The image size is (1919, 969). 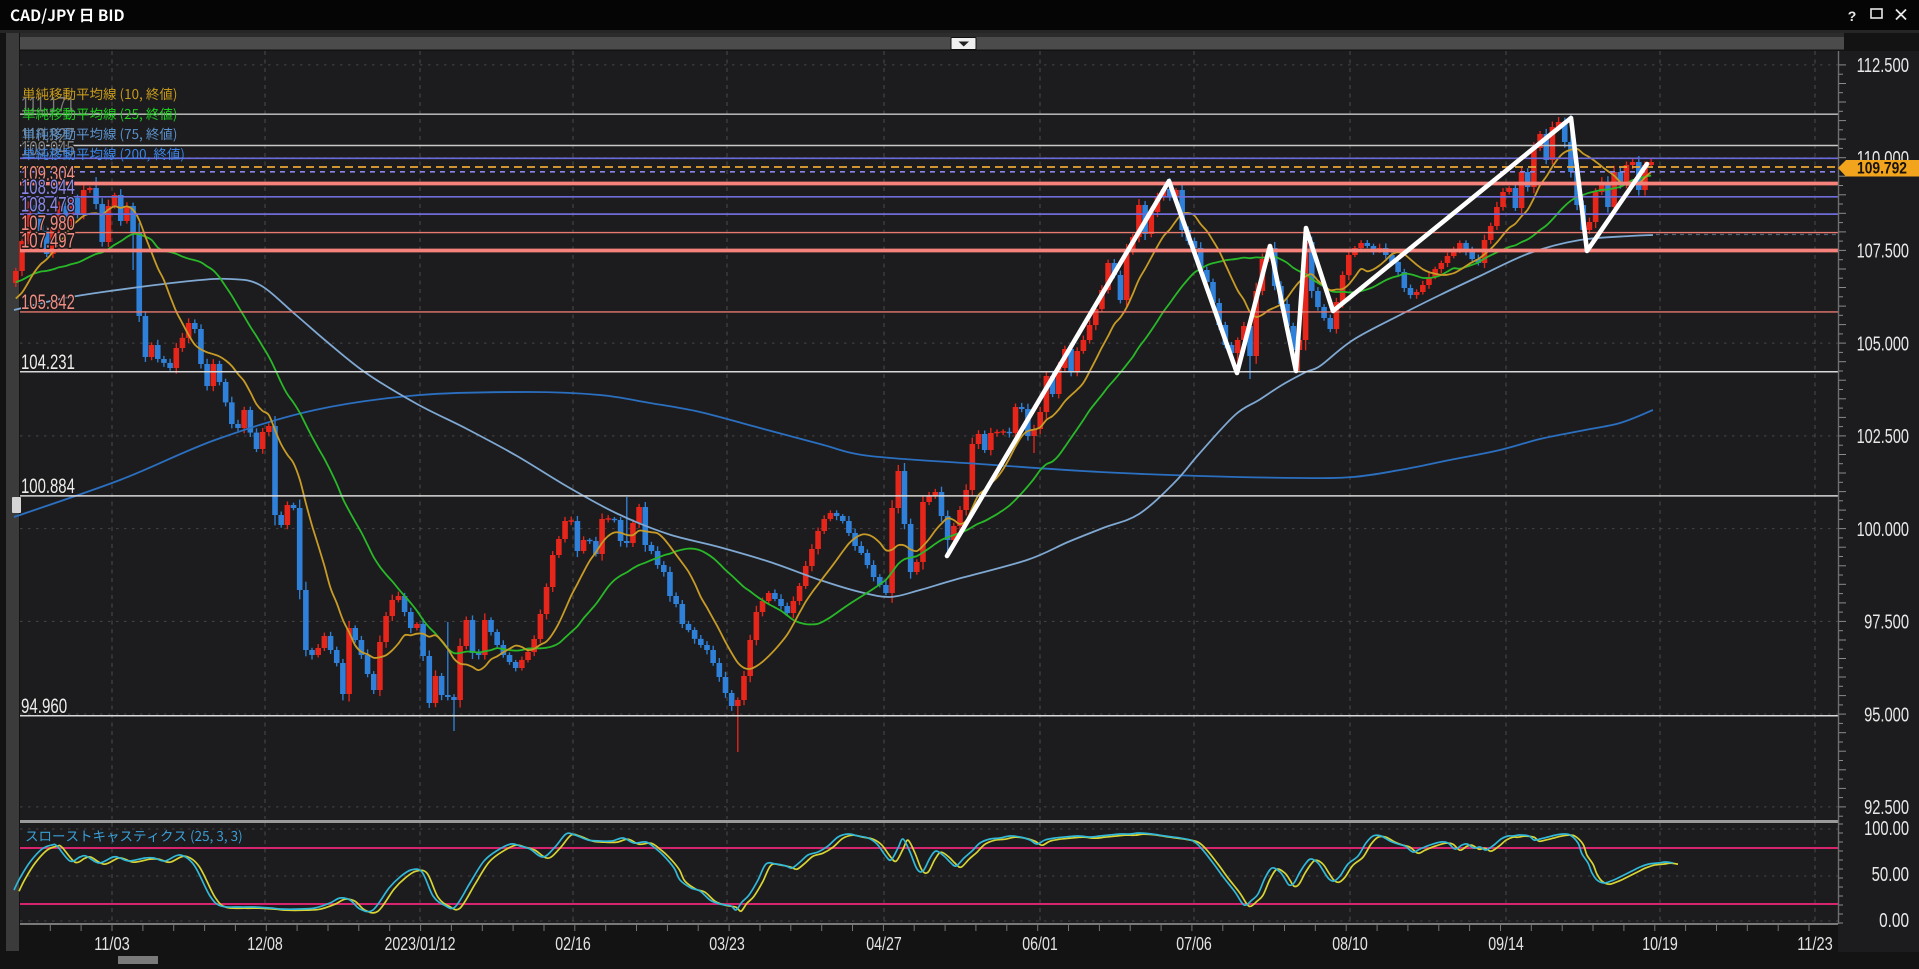 I want to click on svg-text: 03/23, so click(x=727, y=944).